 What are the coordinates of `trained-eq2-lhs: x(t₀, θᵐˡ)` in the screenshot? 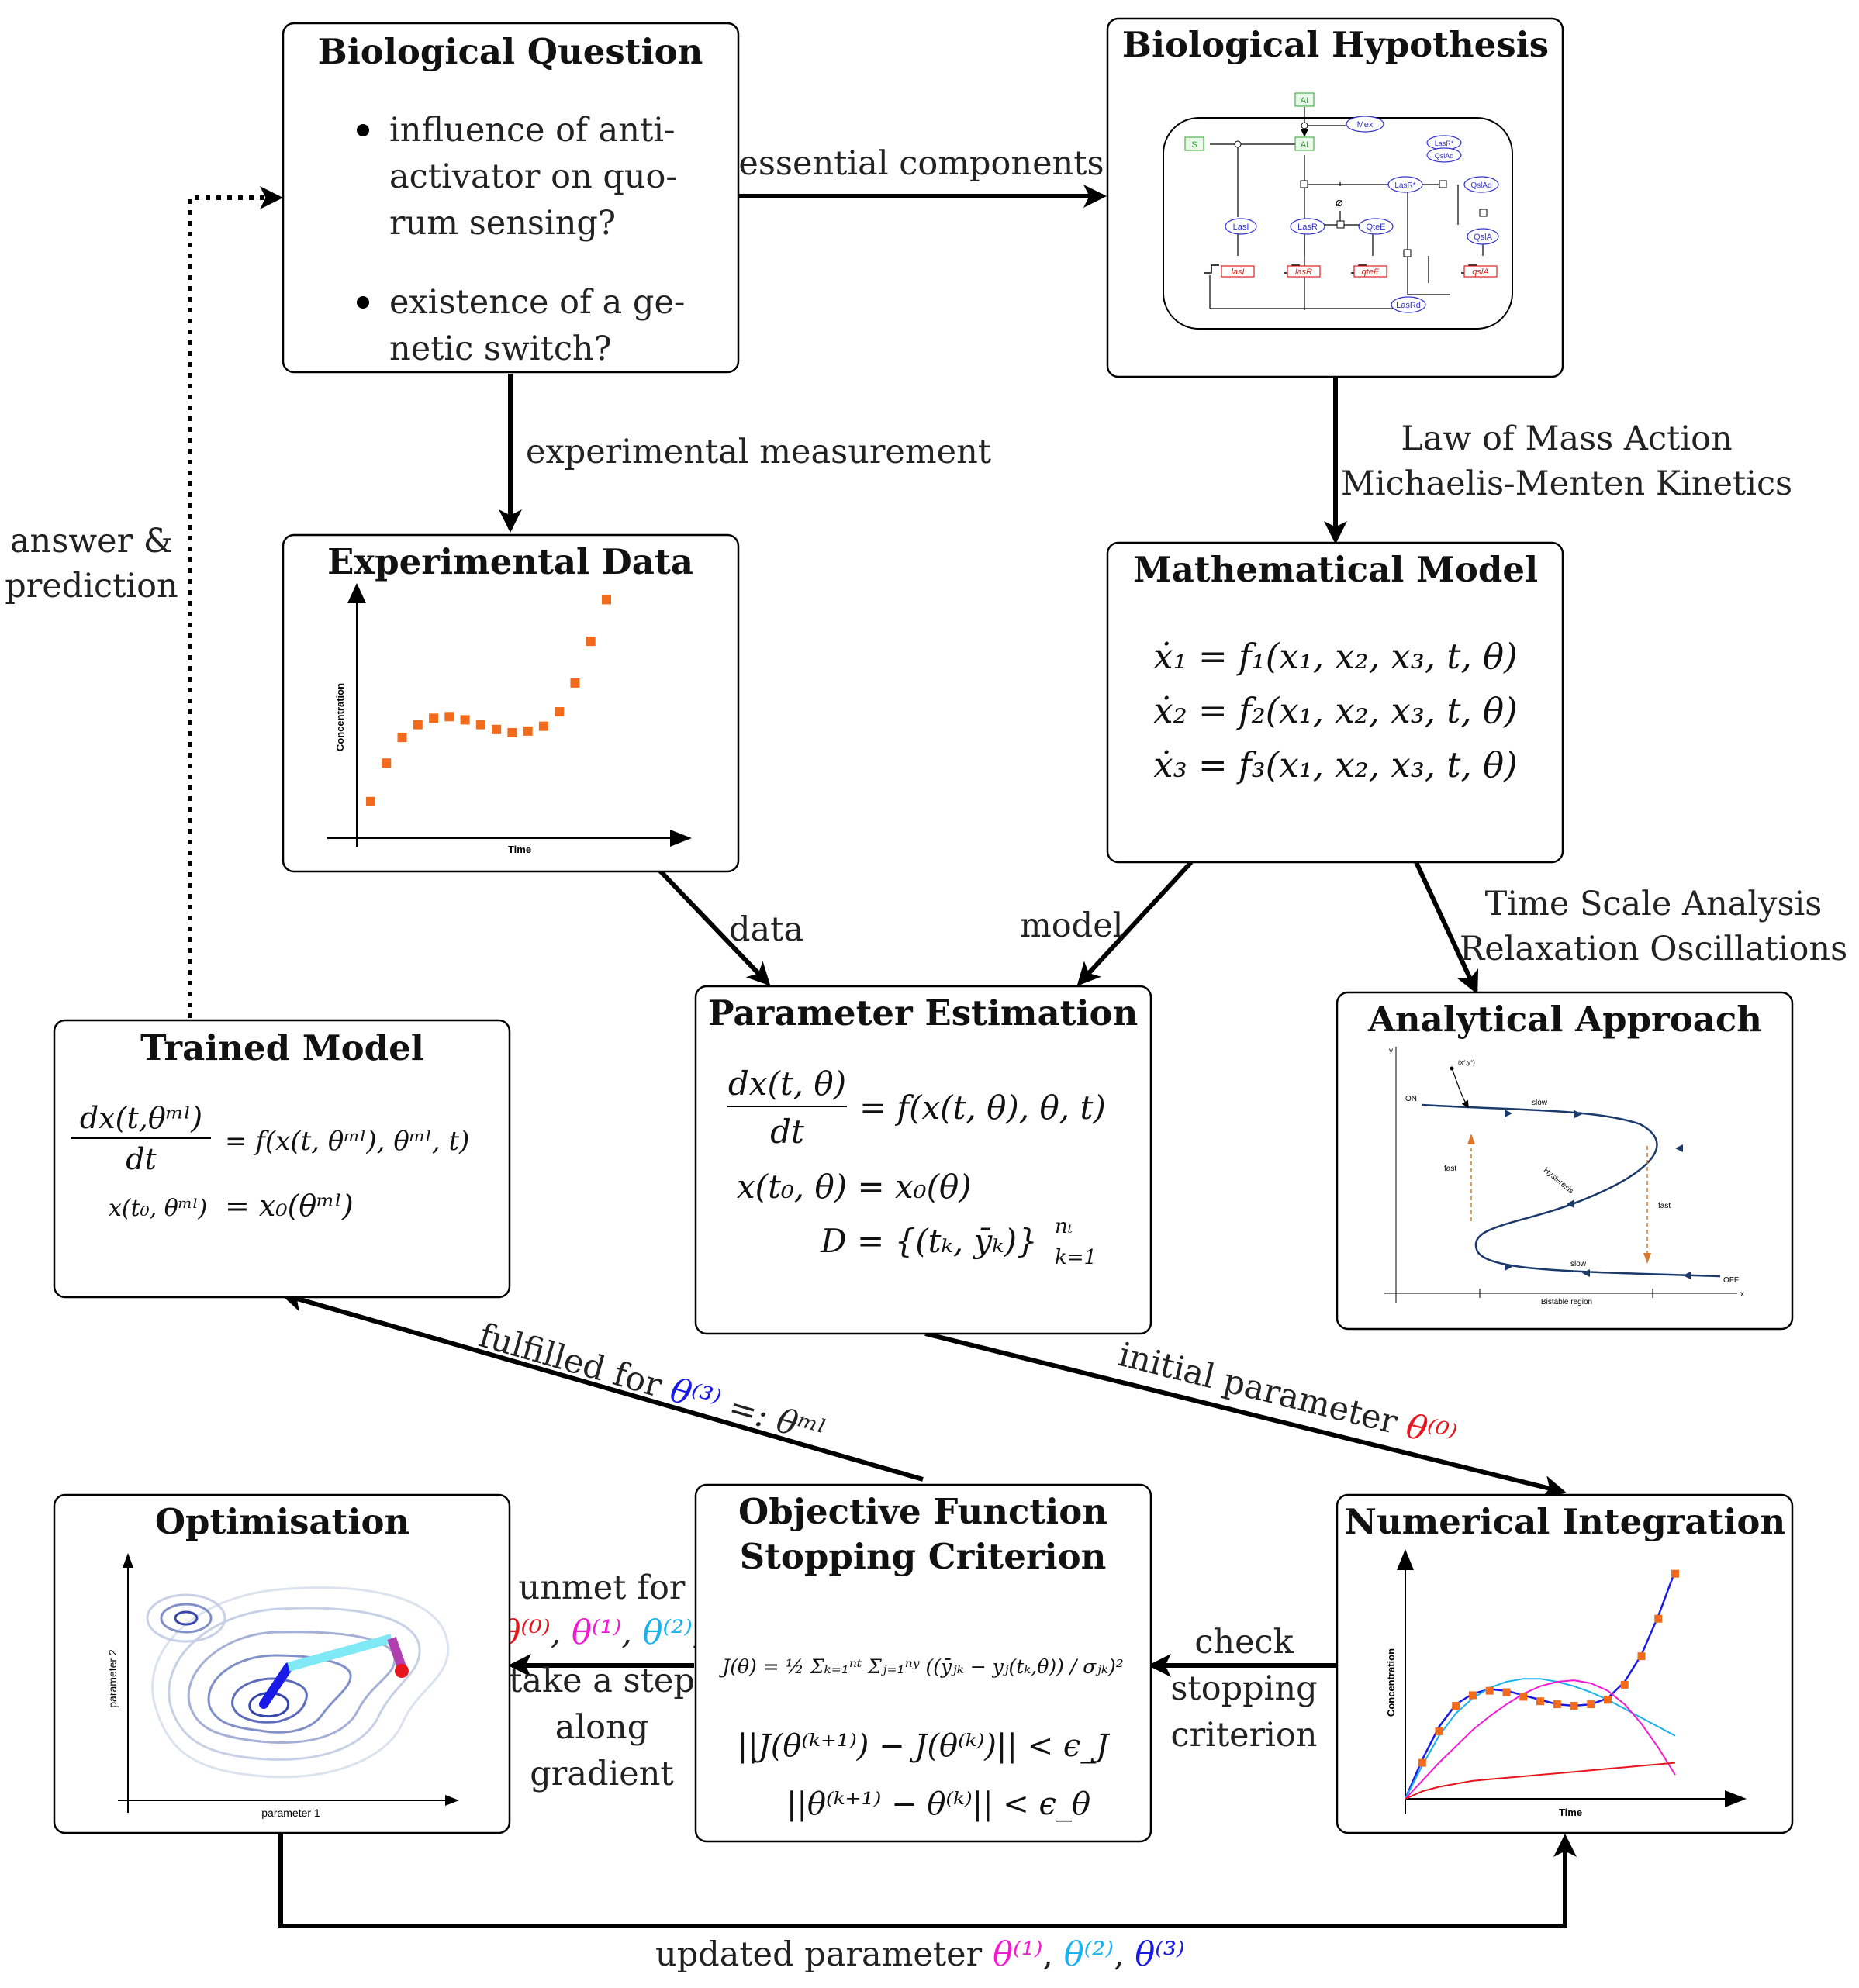 It's located at (158, 1208).